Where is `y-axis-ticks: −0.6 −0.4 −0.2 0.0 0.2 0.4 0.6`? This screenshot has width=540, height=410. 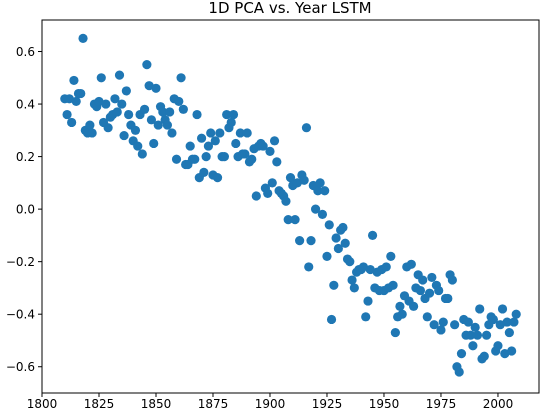
y-axis-ticks: −0.6 −0.4 −0.2 0.0 0.2 0.4 0.6 is located at coordinates (24, 209).